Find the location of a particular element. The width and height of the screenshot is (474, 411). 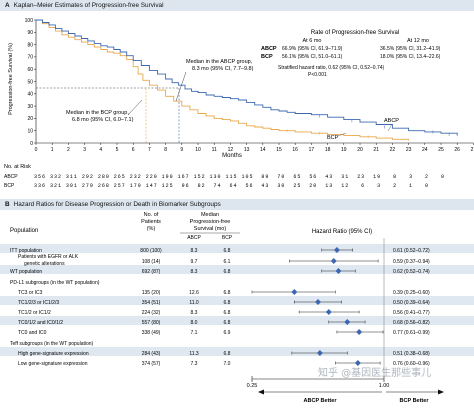

x-tick-label: 7 is located at coordinates (149, 150).